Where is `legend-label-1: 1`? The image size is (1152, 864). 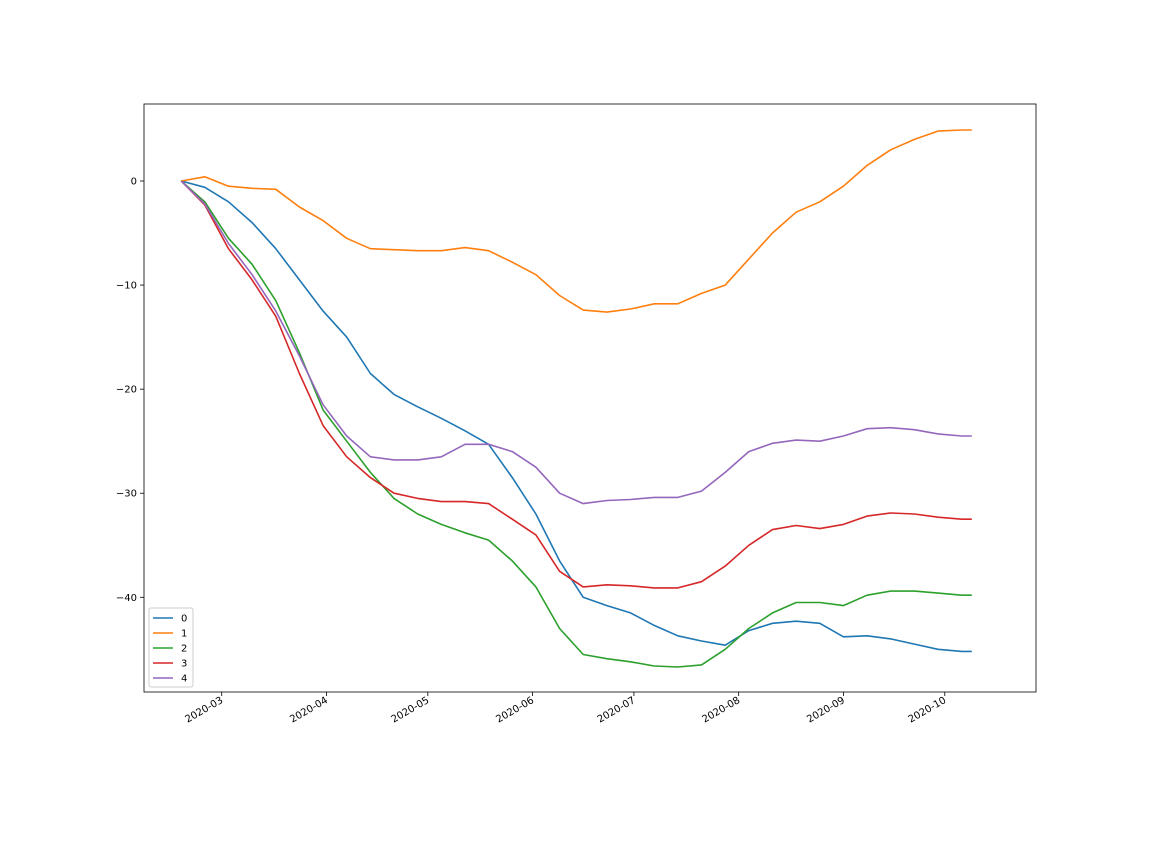
legend-label-1: 1 is located at coordinates (184, 634).